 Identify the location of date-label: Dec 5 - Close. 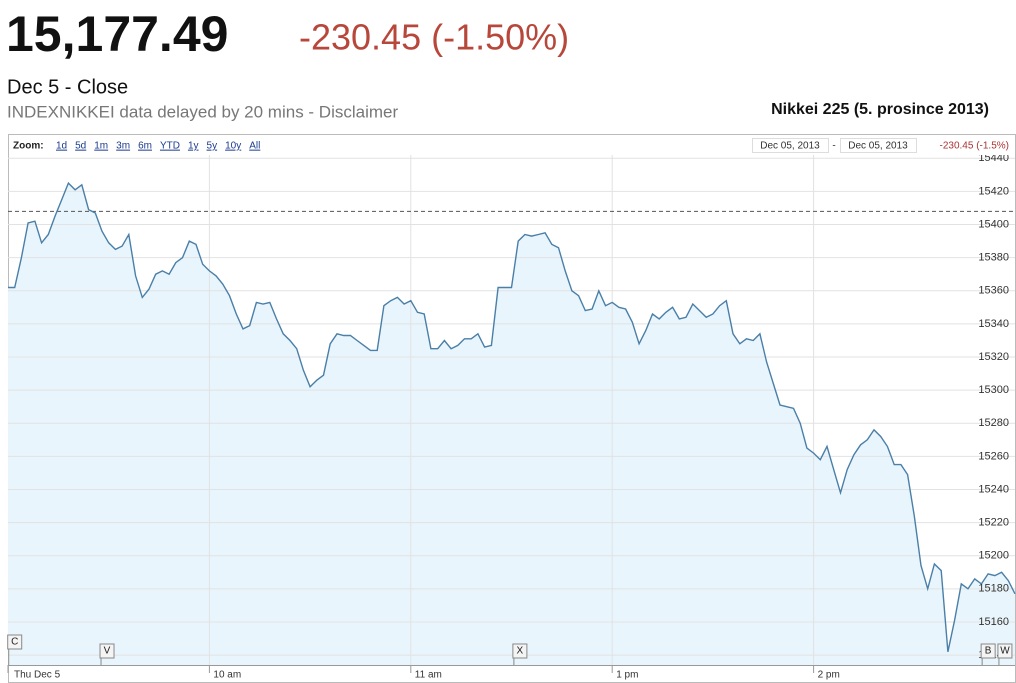
(67, 87).